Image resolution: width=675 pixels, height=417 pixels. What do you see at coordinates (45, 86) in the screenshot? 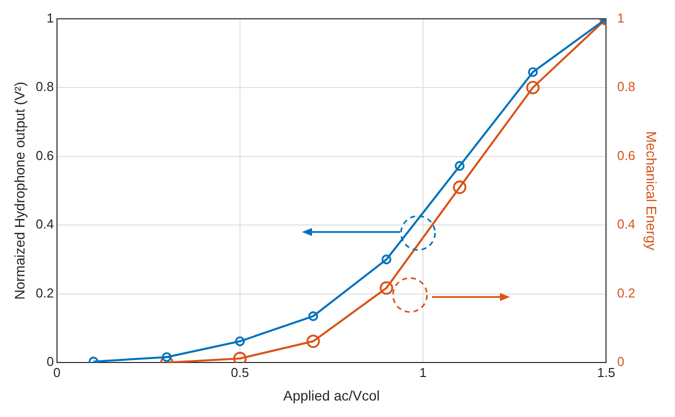
I see `y-tick-label: 0.8` at bounding box center [45, 86].